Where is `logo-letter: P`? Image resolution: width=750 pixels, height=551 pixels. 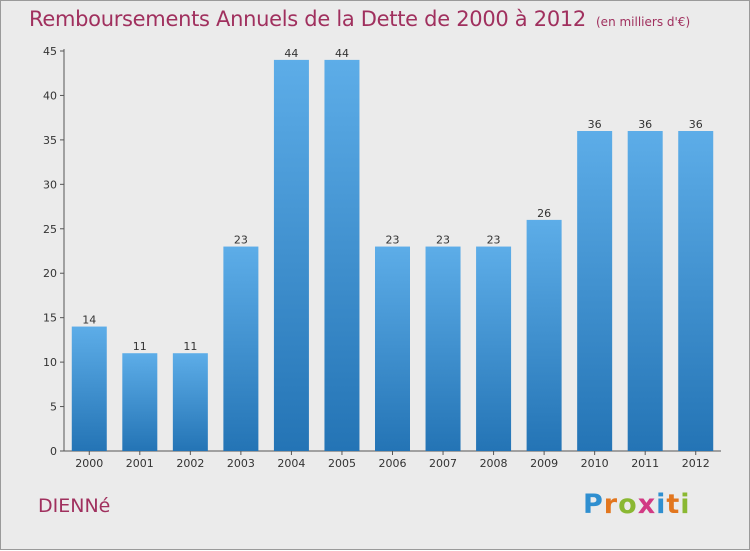 logo-letter: P is located at coordinates (593, 504).